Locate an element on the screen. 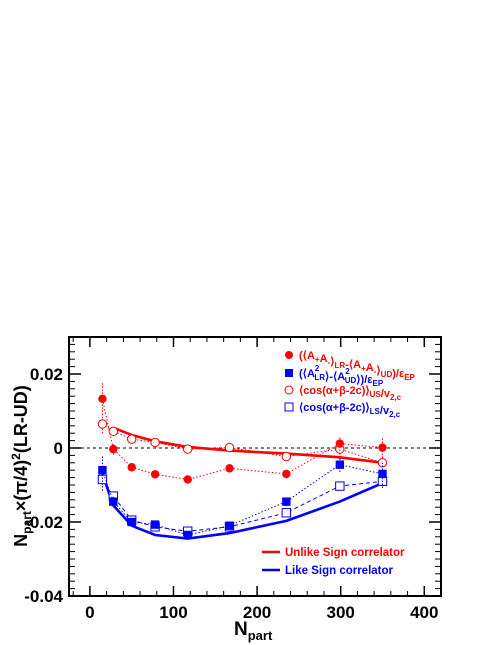  correlator-legend-item: Like Sign correlator is located at coordinates (328, 571).